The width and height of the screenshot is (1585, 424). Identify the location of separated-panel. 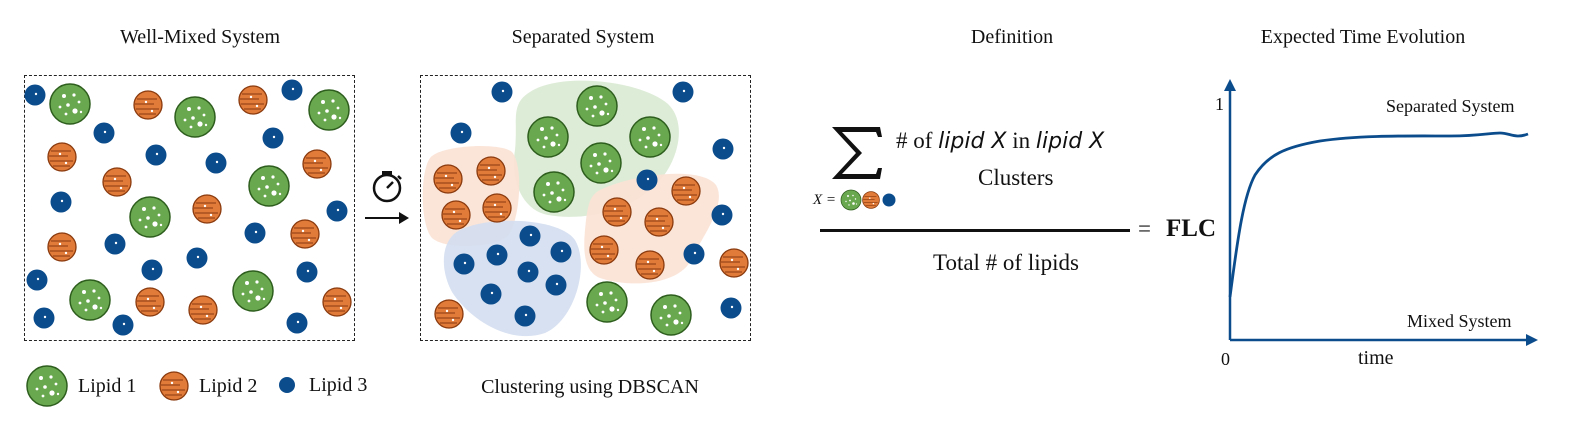
(585, 208).